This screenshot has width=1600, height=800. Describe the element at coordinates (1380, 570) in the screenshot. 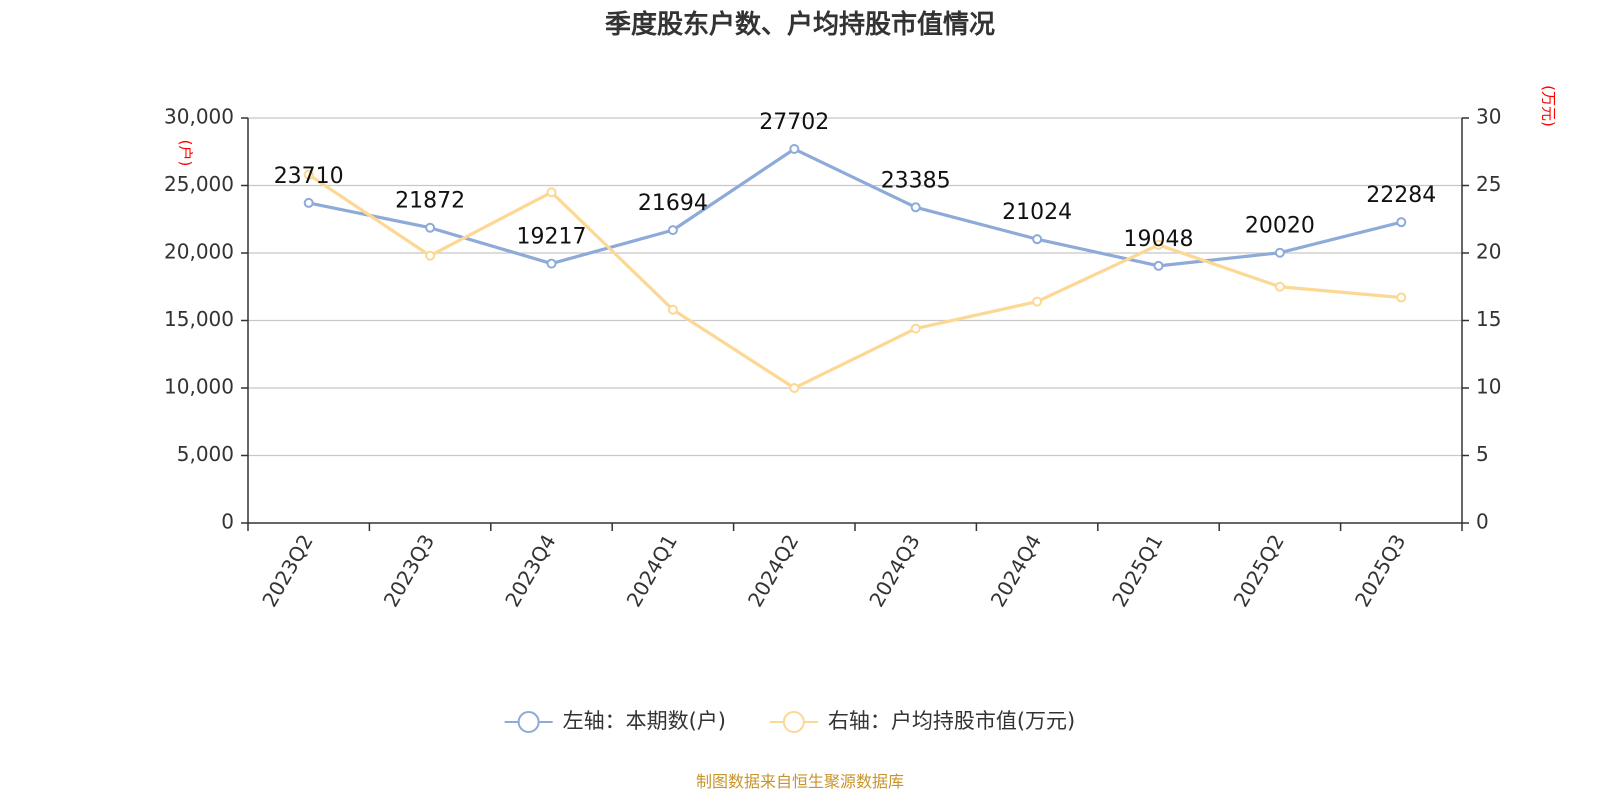

I see `x-axis-tick-label: 2025Q3` at that location.